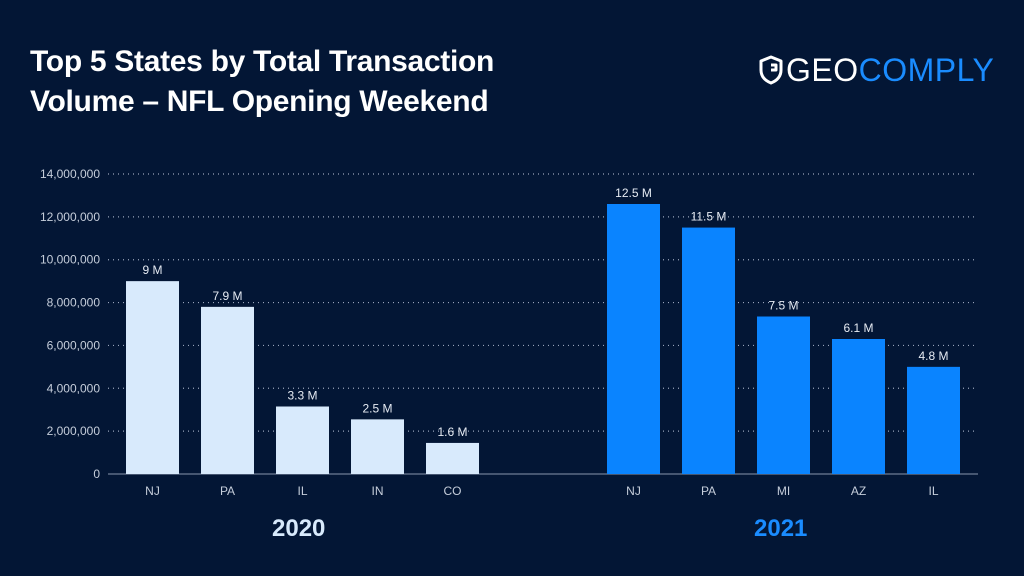 The width and height of the screenshot is (1024, 576). What do you see at coordinates (783, 306) in the screenshot?
I see `data-label: 7.5 M` at bounding box center [783, 306].